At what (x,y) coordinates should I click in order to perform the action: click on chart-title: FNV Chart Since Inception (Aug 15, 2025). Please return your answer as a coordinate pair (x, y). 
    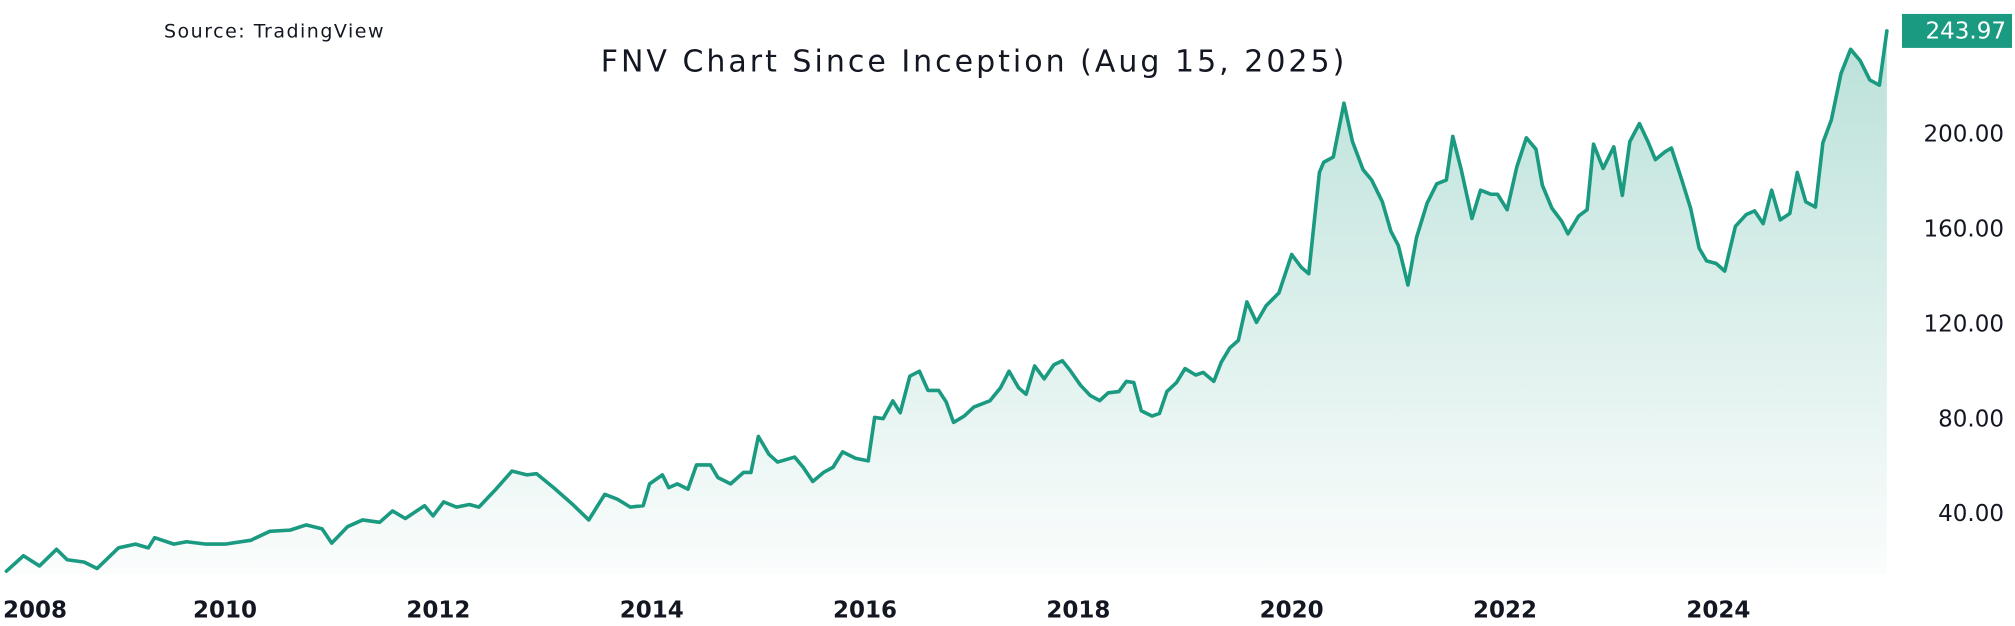
    Looking at the image, I should click on (974, 62).